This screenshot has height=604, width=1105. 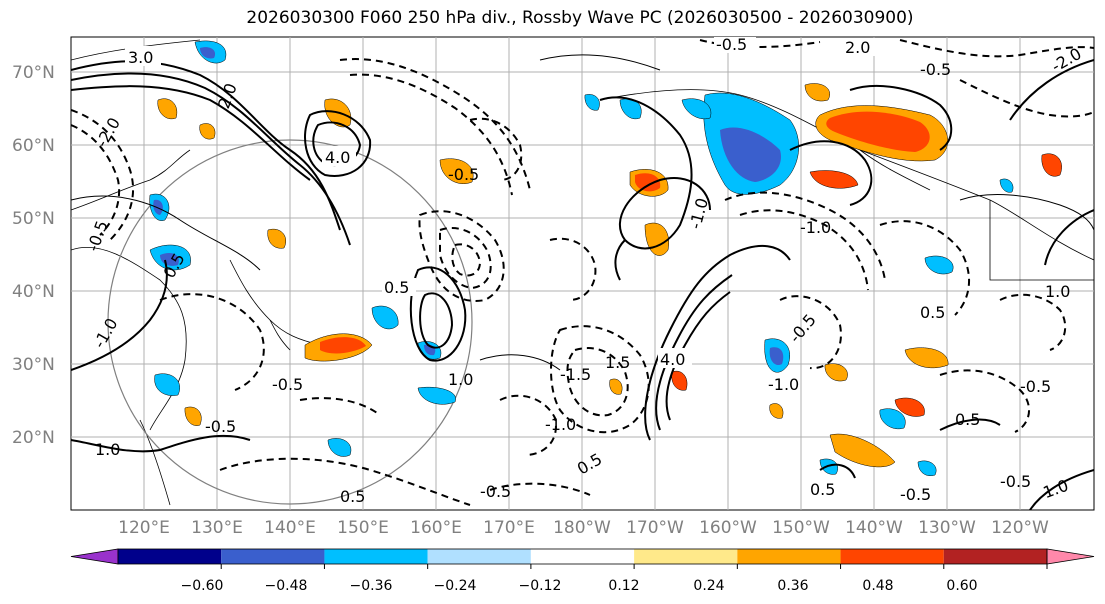 What do you see at coordinates (877, 586) in the screenshot?
I see `colorbar-tick-label: 0.48` at bounding box center [877, 586].